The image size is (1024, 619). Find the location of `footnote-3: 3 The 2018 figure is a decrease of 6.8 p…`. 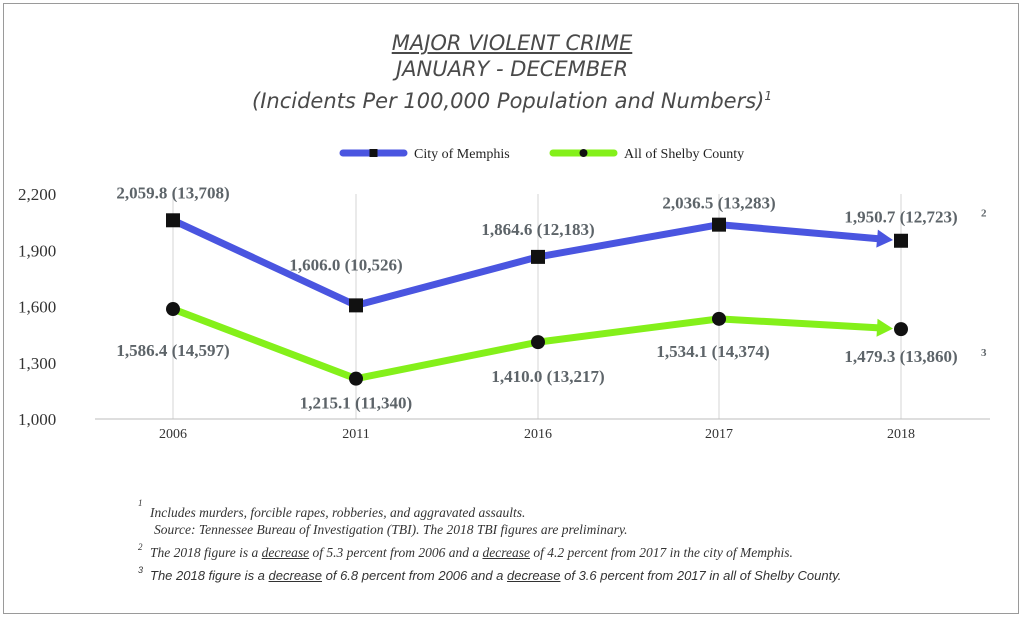

footnote-3: 3 The 2018 figure is a decrease of 6.8 p… is located at coordinates (568, 574).